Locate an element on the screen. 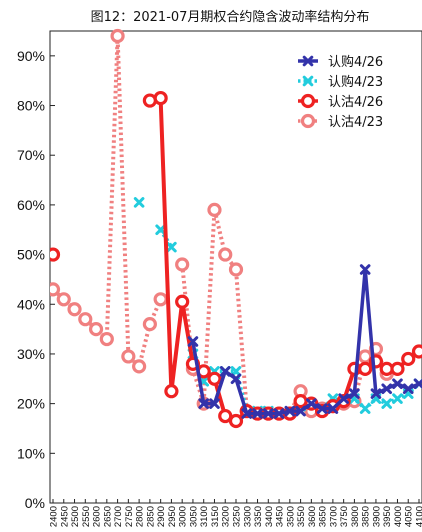 The height and width of the screenshot is (532, 422). y-tick-label: 70% is located at coordinates (31, 155).